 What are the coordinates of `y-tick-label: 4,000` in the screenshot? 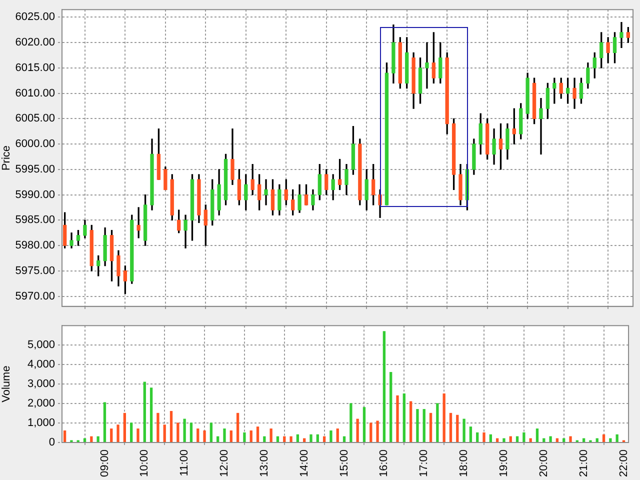 It's located at (41, 364).